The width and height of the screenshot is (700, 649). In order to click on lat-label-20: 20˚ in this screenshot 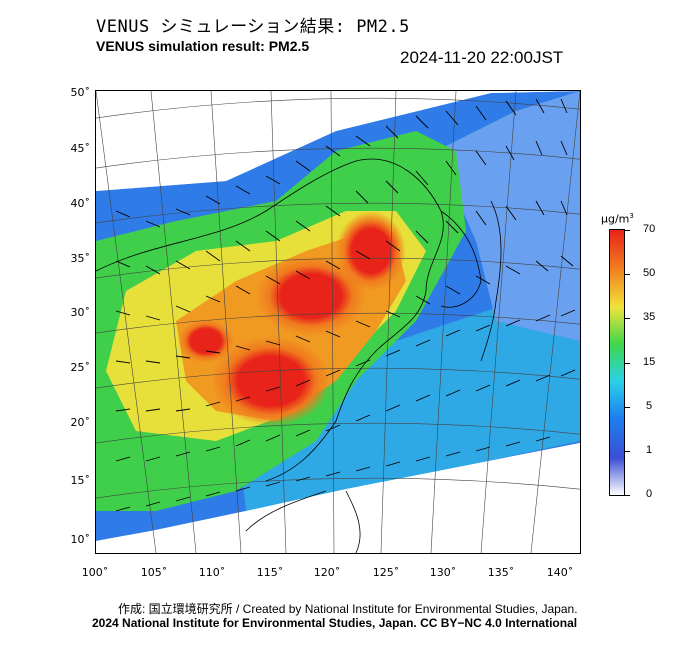, I will do `click(80, 422)`.